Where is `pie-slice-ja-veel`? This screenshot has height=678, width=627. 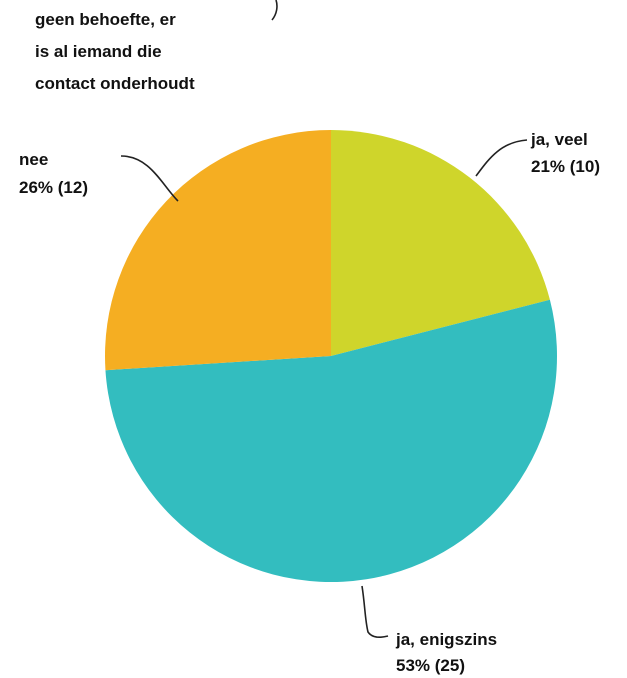
pie-slice-ja-veel is located at coordinates (440, 243).